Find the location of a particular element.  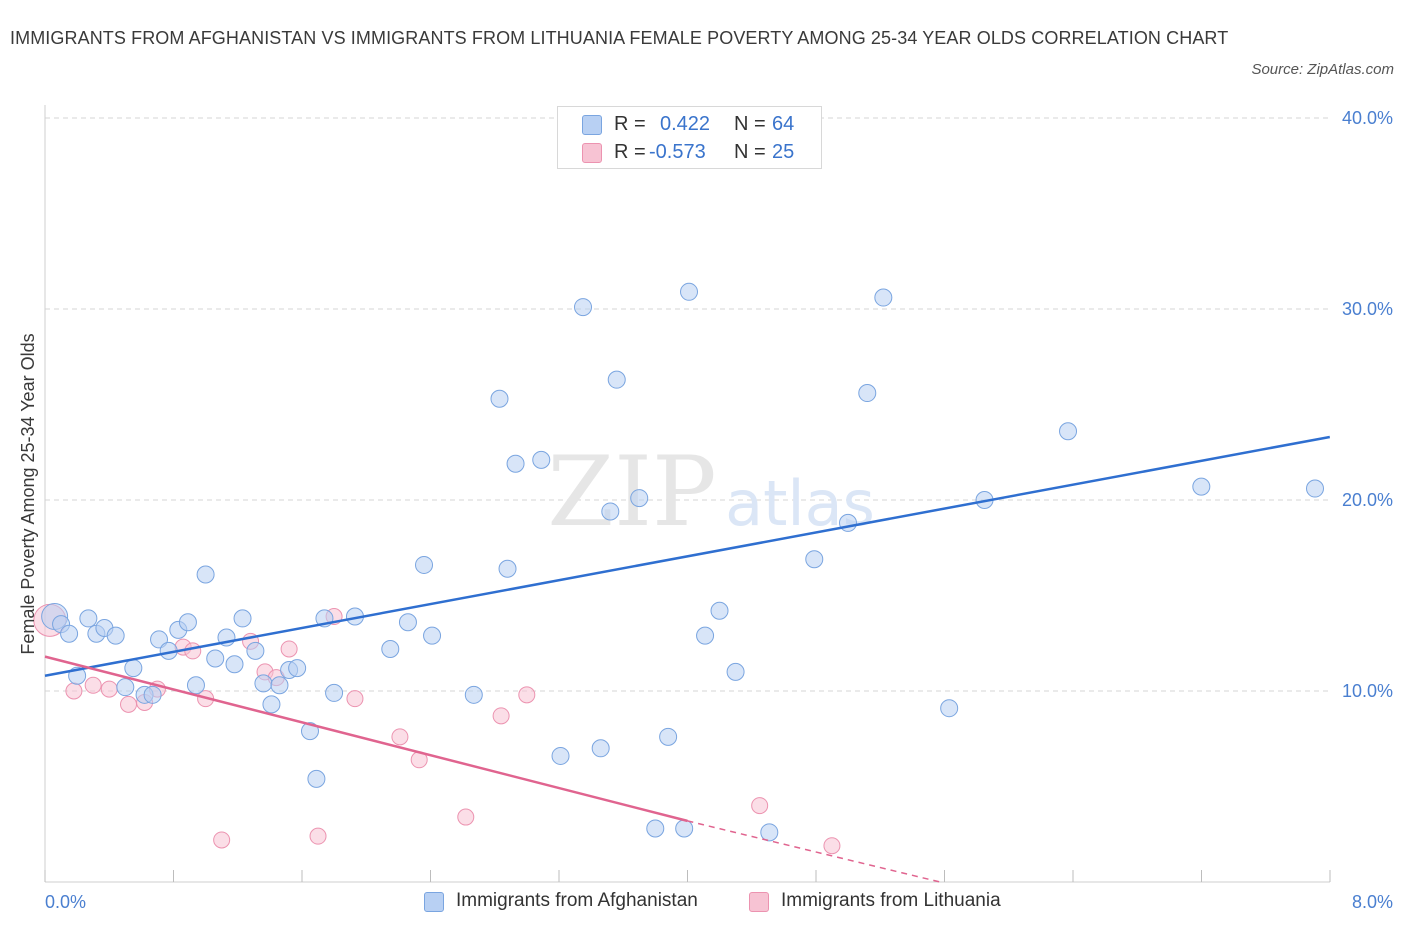

trend-line-lithuania is located at coordinates (366, 739).